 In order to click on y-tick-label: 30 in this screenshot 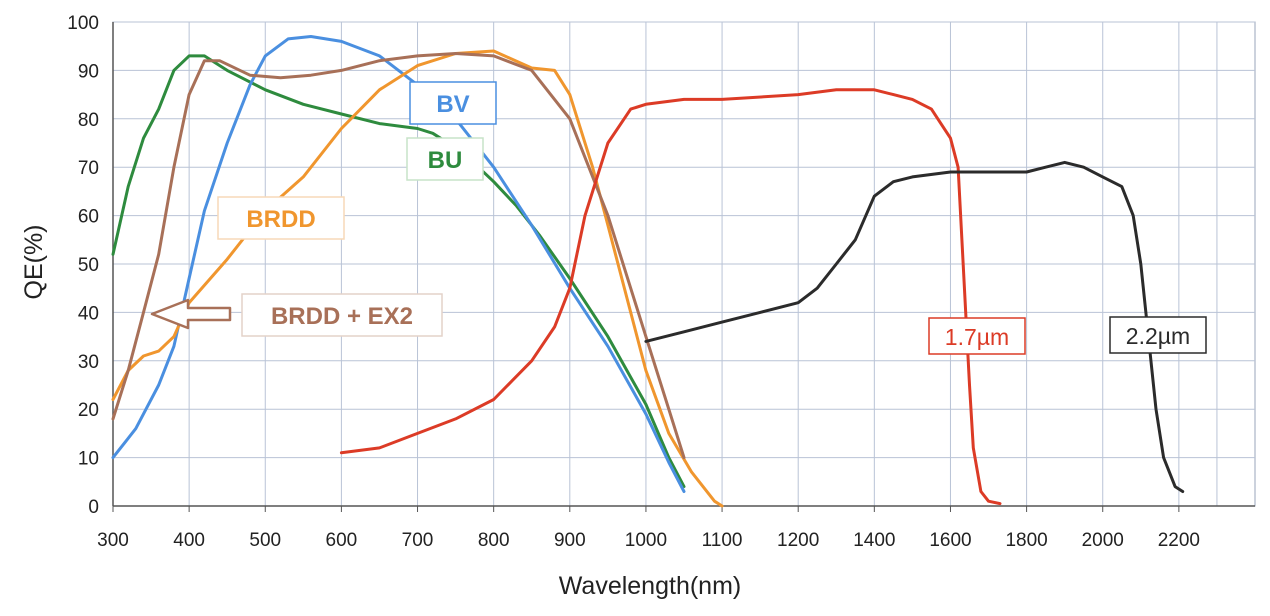, I will do `click(88, 362)`.